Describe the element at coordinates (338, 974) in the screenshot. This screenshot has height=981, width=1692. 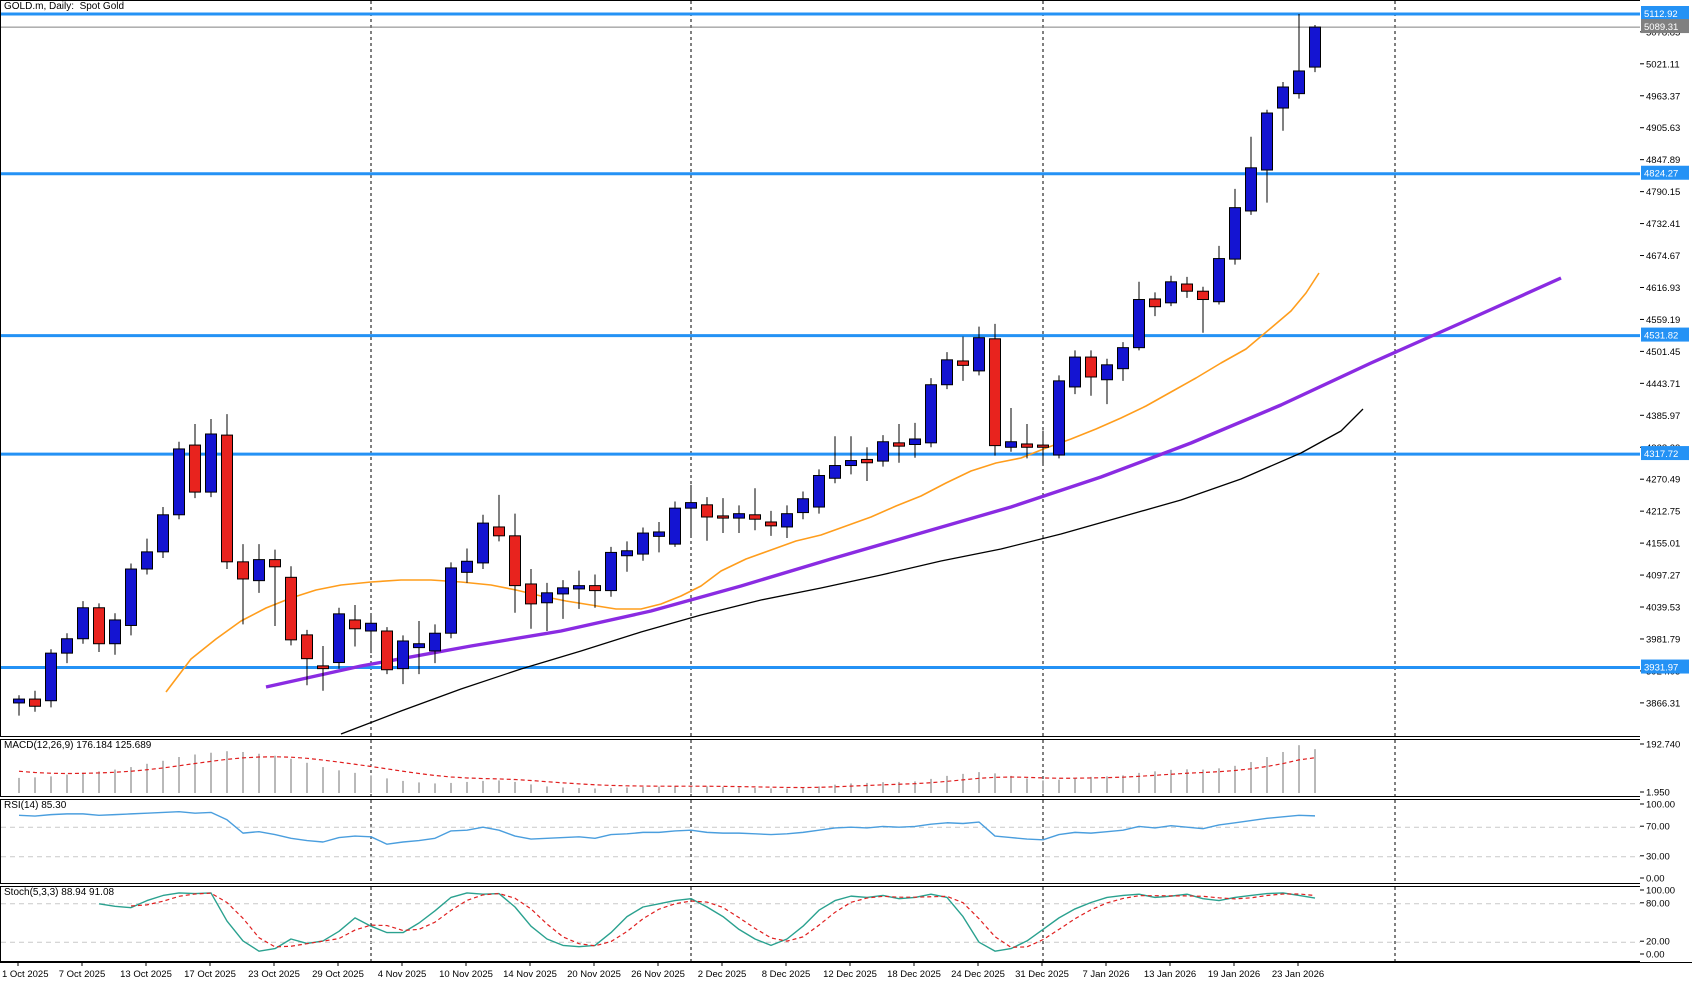
I see `svg-text: 29 Oct 2025` at that location.